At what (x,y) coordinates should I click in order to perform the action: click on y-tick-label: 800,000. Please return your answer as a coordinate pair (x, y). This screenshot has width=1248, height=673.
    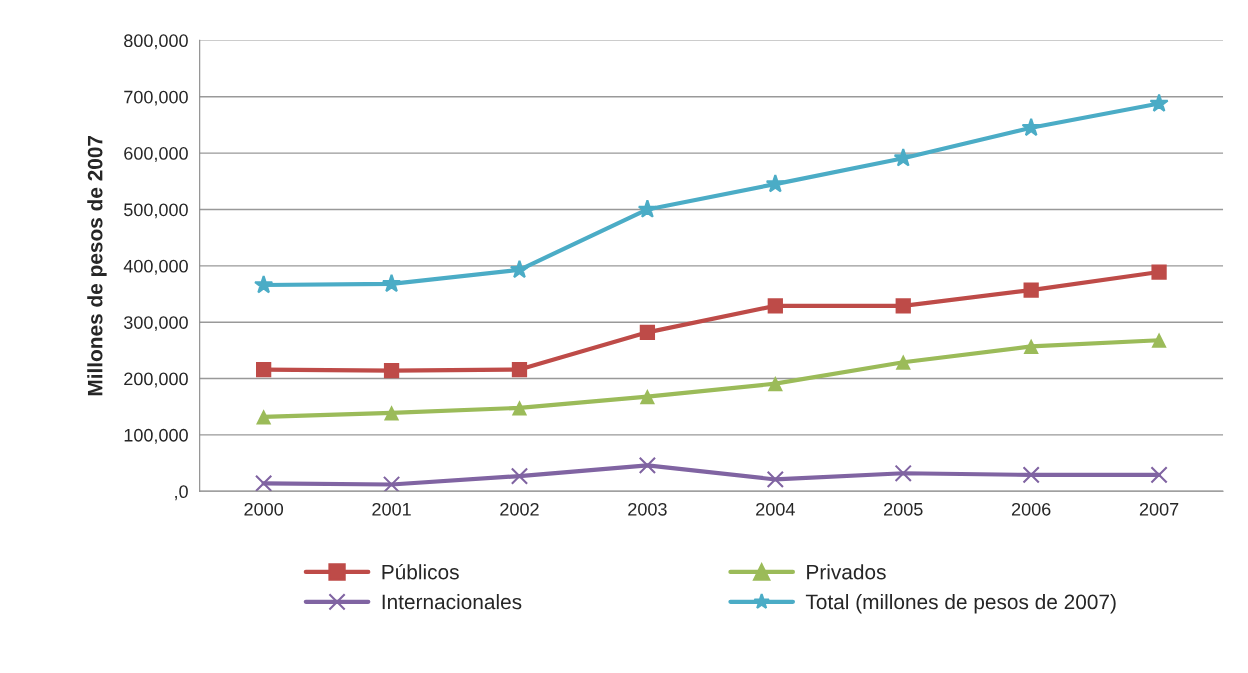
    Looking at the image, I should click on (156, 42).